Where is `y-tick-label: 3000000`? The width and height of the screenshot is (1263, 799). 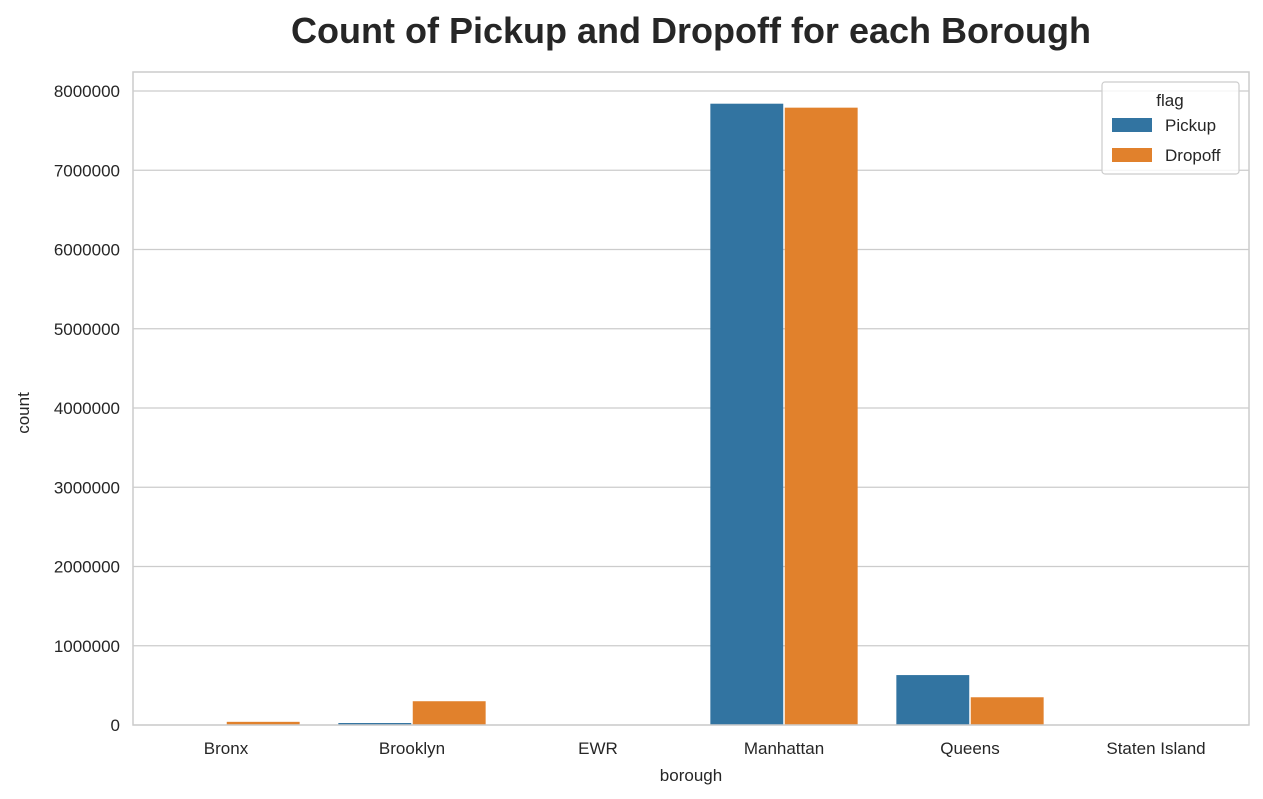
y-tick-label: 3000000 is located at coordinates (87, 487).